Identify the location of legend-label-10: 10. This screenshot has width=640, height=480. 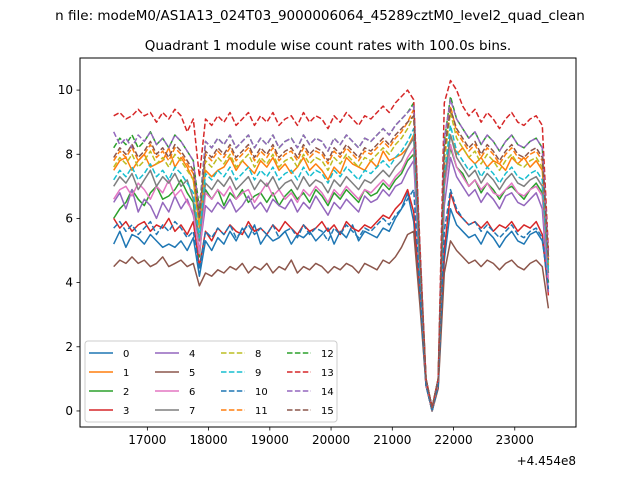
(261, 392).